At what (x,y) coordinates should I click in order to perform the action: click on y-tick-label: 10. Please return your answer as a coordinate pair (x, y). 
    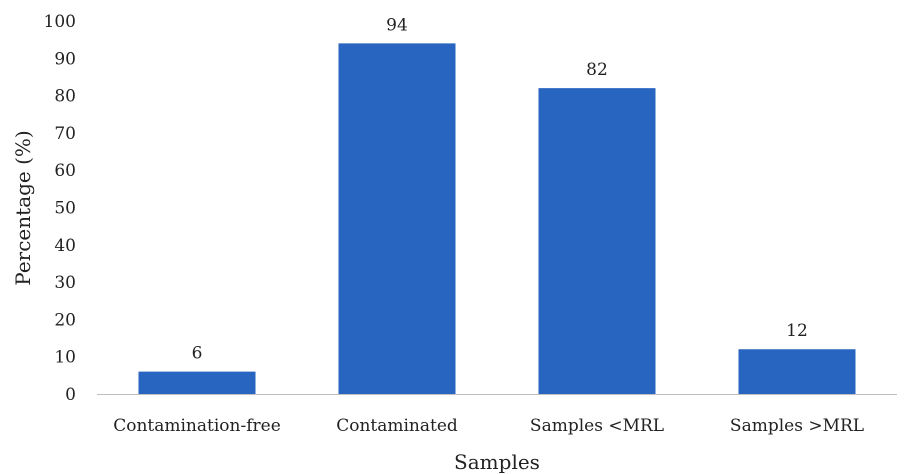
    Looking at the image, I should click on (65, 358).